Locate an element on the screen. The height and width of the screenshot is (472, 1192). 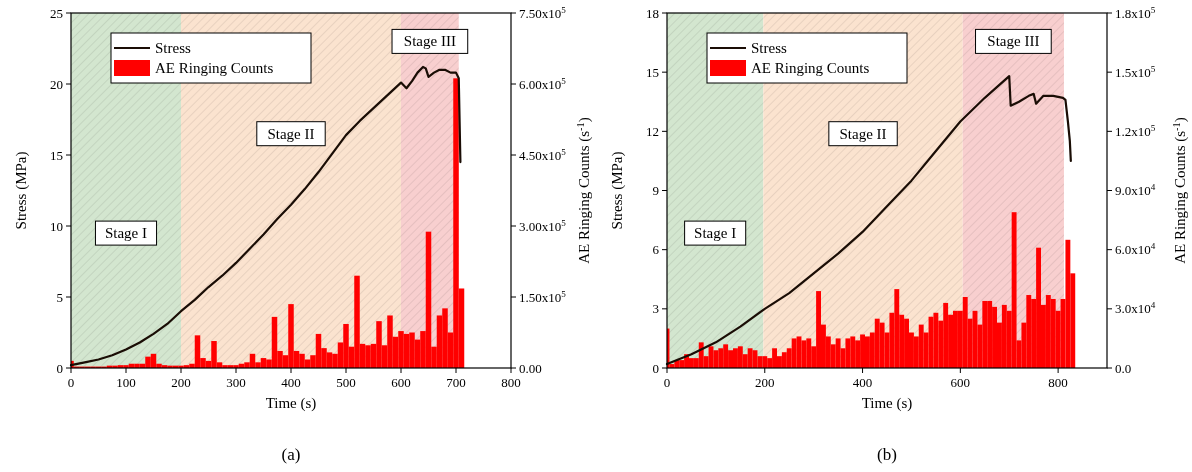
y2-tick-label: 1.8x10$^{5}$ is located at coordinates (1135, 12).